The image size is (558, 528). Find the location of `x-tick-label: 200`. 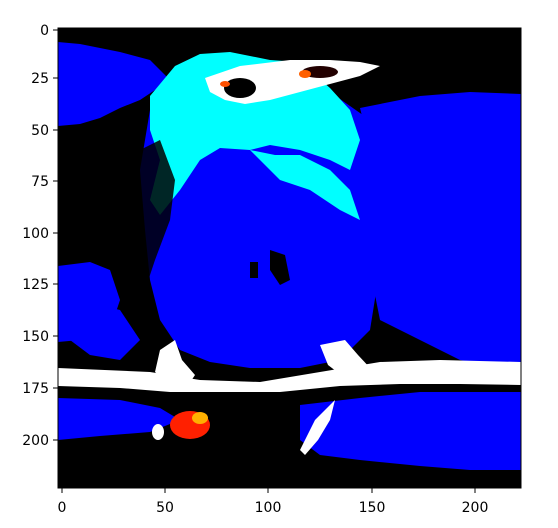

x-tick-label: 200 is located at coordinates (475, 508).